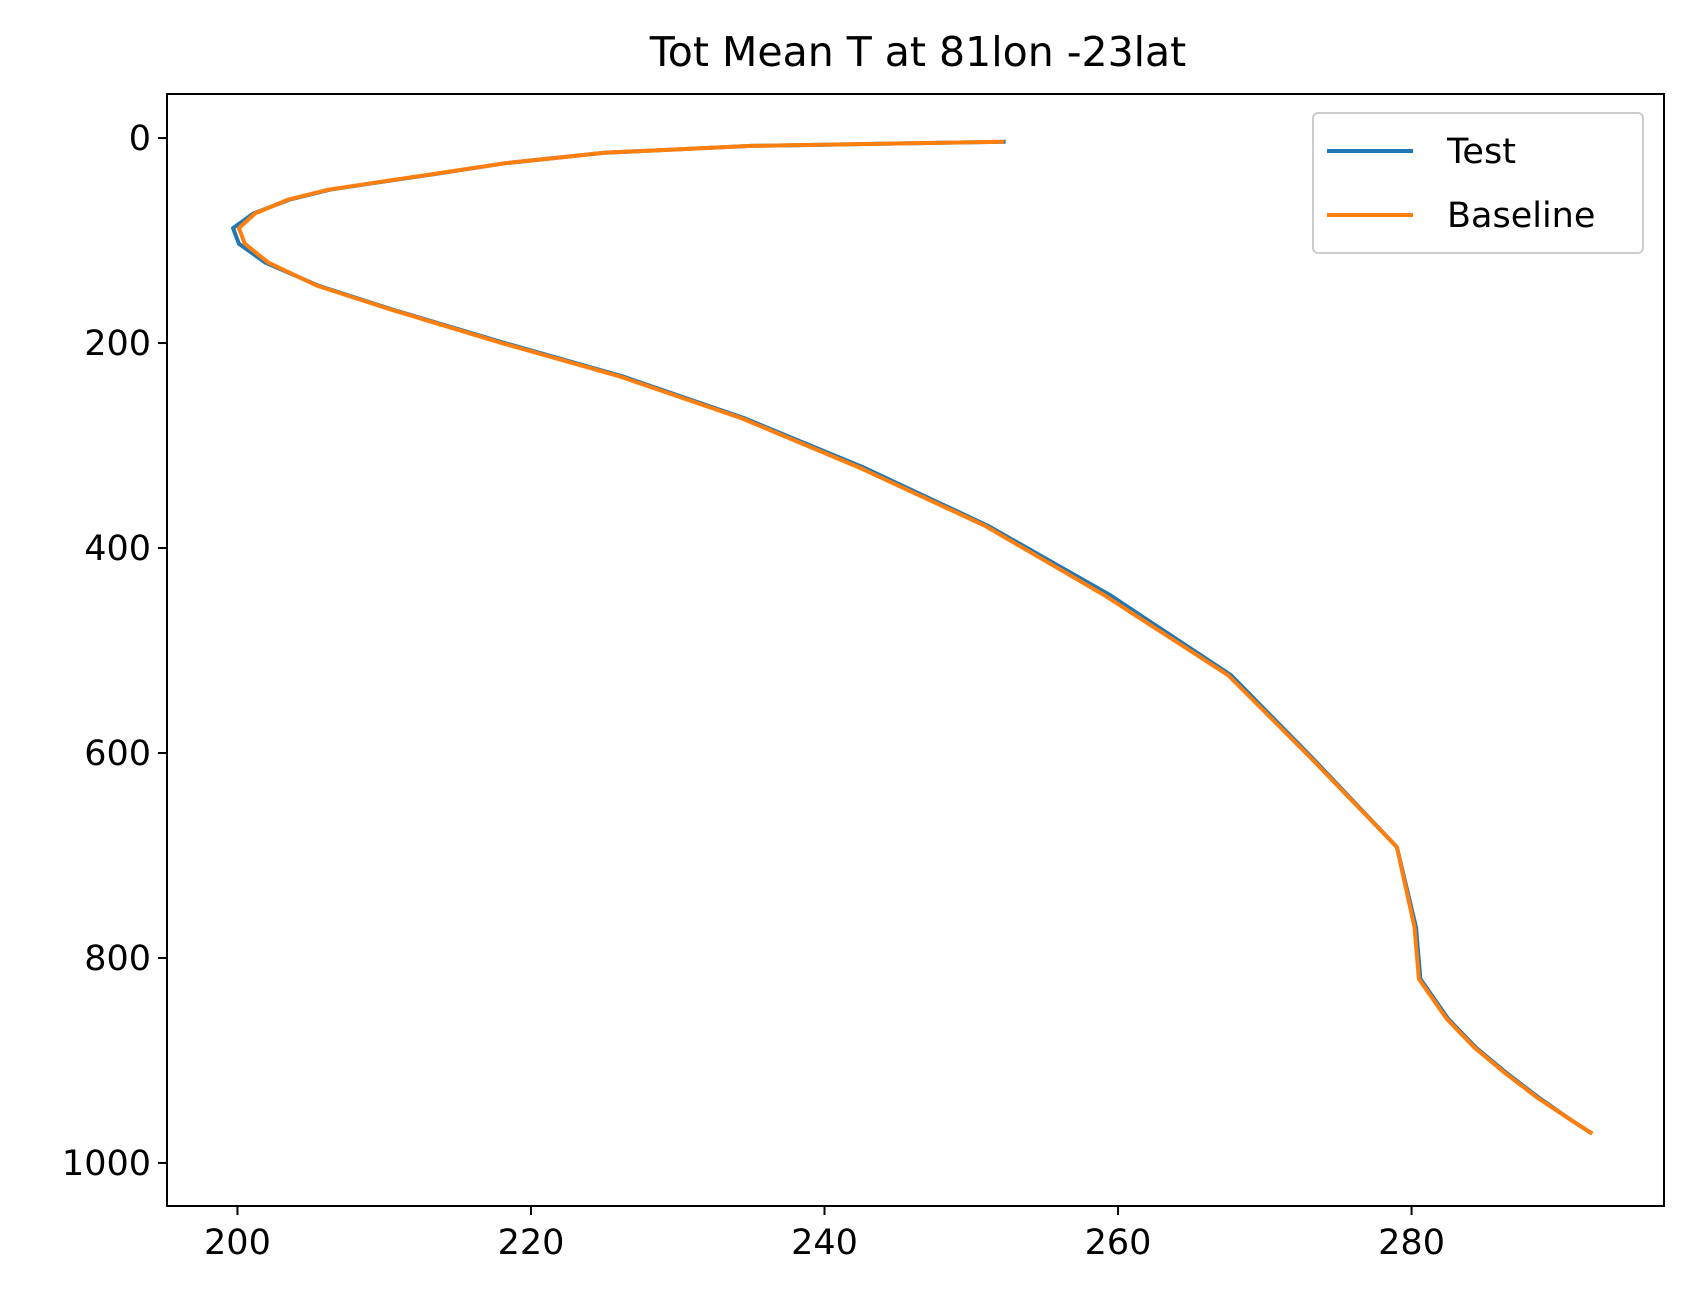 The width and height of the screenshot is (1683, 1302). What do you see at coordinates (117, 344) in the screenshot?
I see `y-tick-label: 200` at bounding box center [117, 344].